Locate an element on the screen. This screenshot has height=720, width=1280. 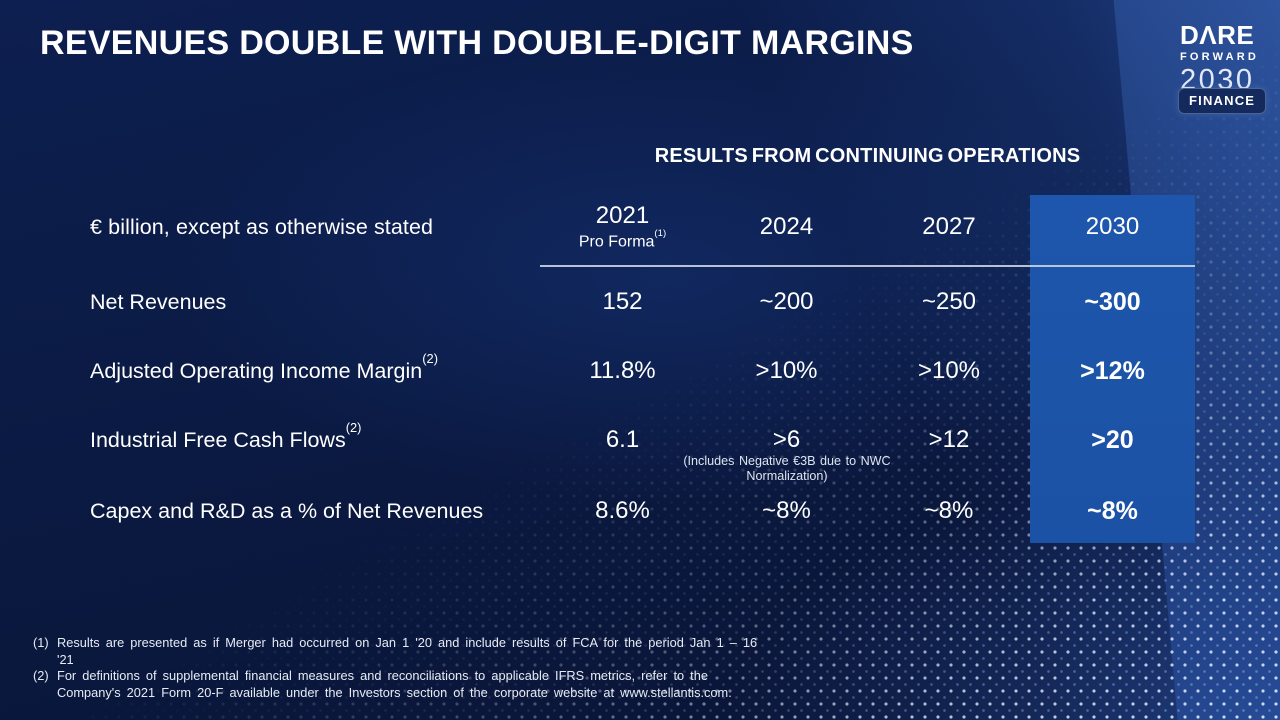
table-cell: ~250 is located at coordinates (949, 301).